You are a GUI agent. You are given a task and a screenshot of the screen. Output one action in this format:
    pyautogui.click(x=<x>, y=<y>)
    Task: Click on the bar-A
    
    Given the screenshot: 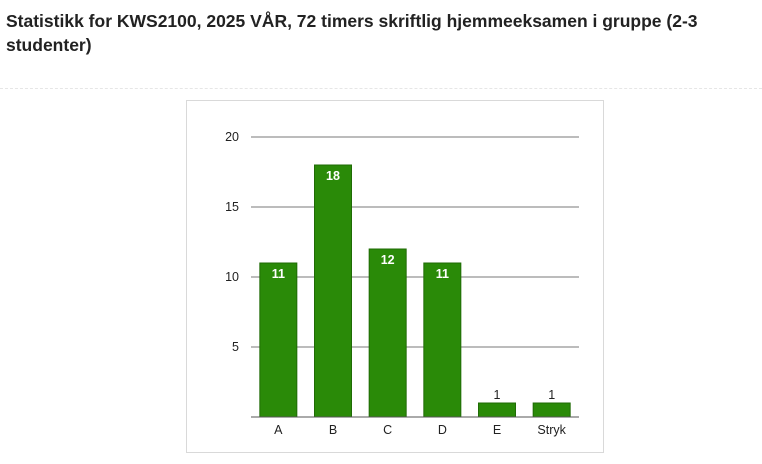 What is the action you would take?
    pyautogui.click(x=278, y=340)
    